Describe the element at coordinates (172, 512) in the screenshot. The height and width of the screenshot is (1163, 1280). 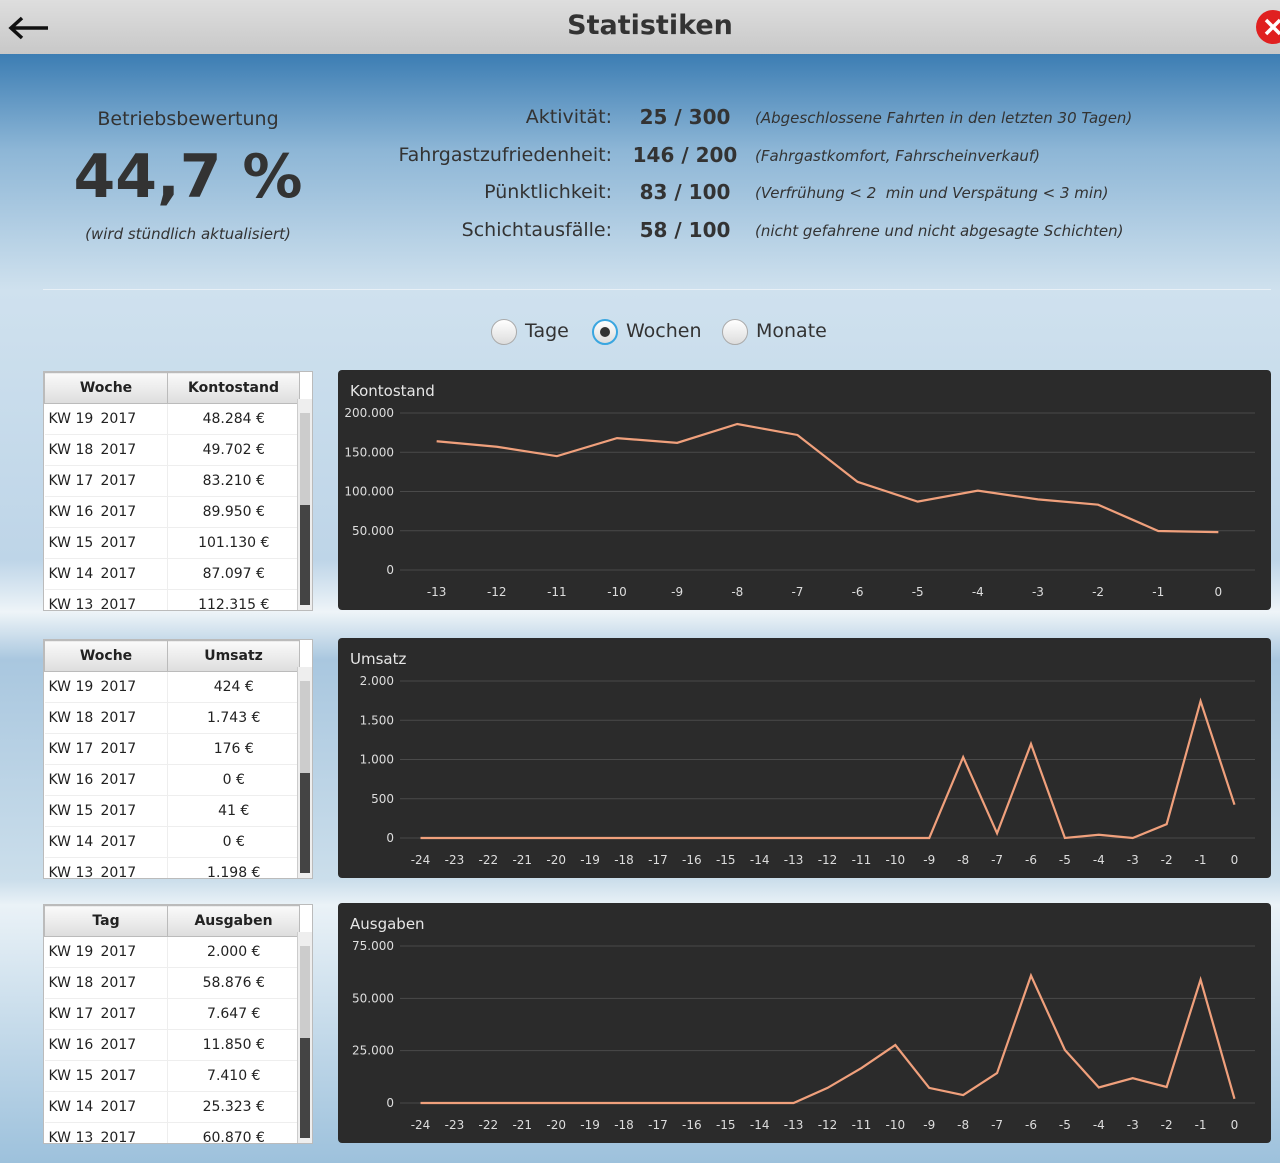
I see `table-row: KW 16 2017 89.950 €` at that location.